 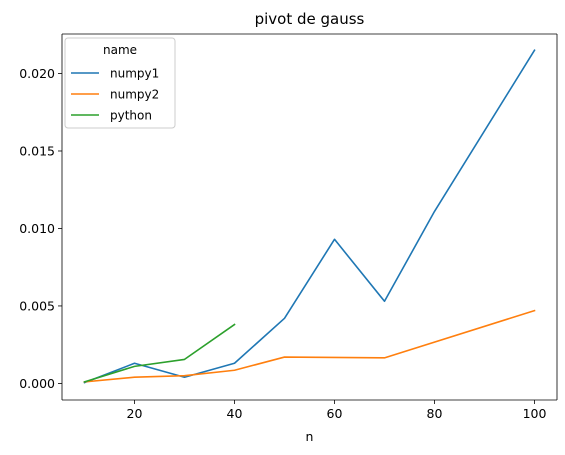 I want to click on y-tick-label: 0.005, so click(x=37, y=305).